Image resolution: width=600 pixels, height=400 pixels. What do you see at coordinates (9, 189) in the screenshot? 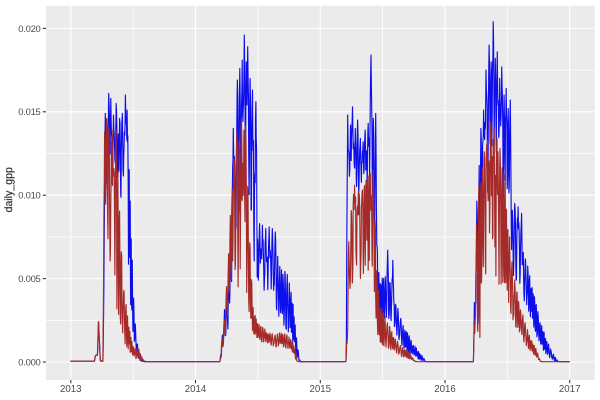
I see `svg-text: daily_gpp` at bounding box center [9, 189].